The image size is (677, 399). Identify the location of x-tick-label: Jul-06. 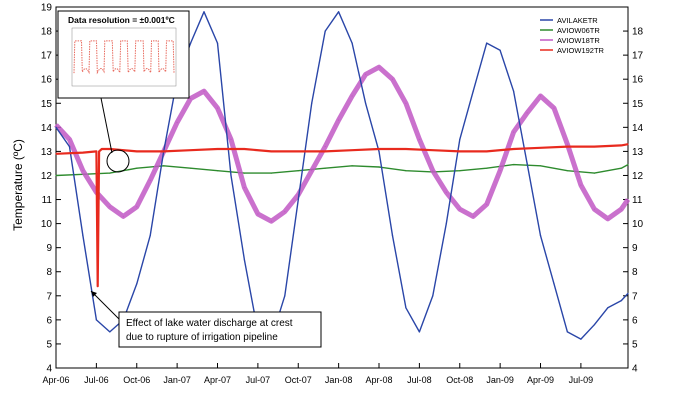
(96, 380).